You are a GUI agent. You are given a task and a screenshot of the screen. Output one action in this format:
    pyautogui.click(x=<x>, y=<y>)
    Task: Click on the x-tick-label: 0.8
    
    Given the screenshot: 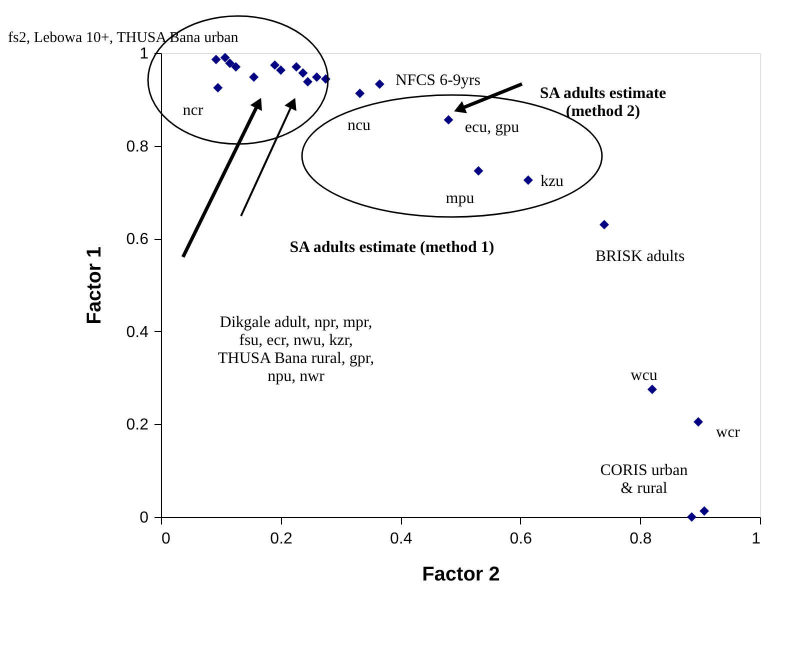 What is the action you would take?
    pyautogui.click(x=641, y=539)
    